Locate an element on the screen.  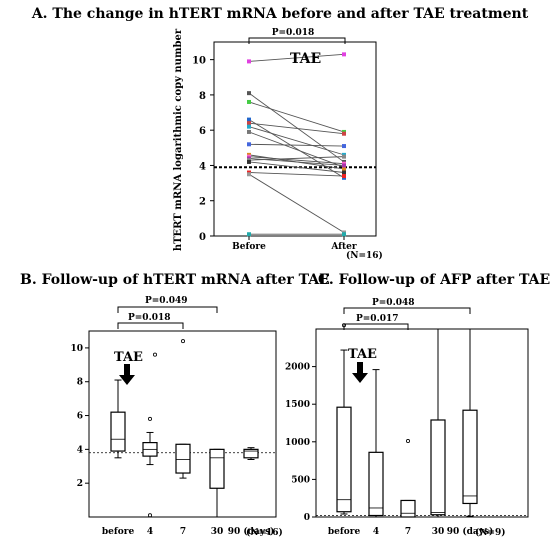
panel-a: 0 2 4 6 8 10 Before After is located at coordinates (284, 144).